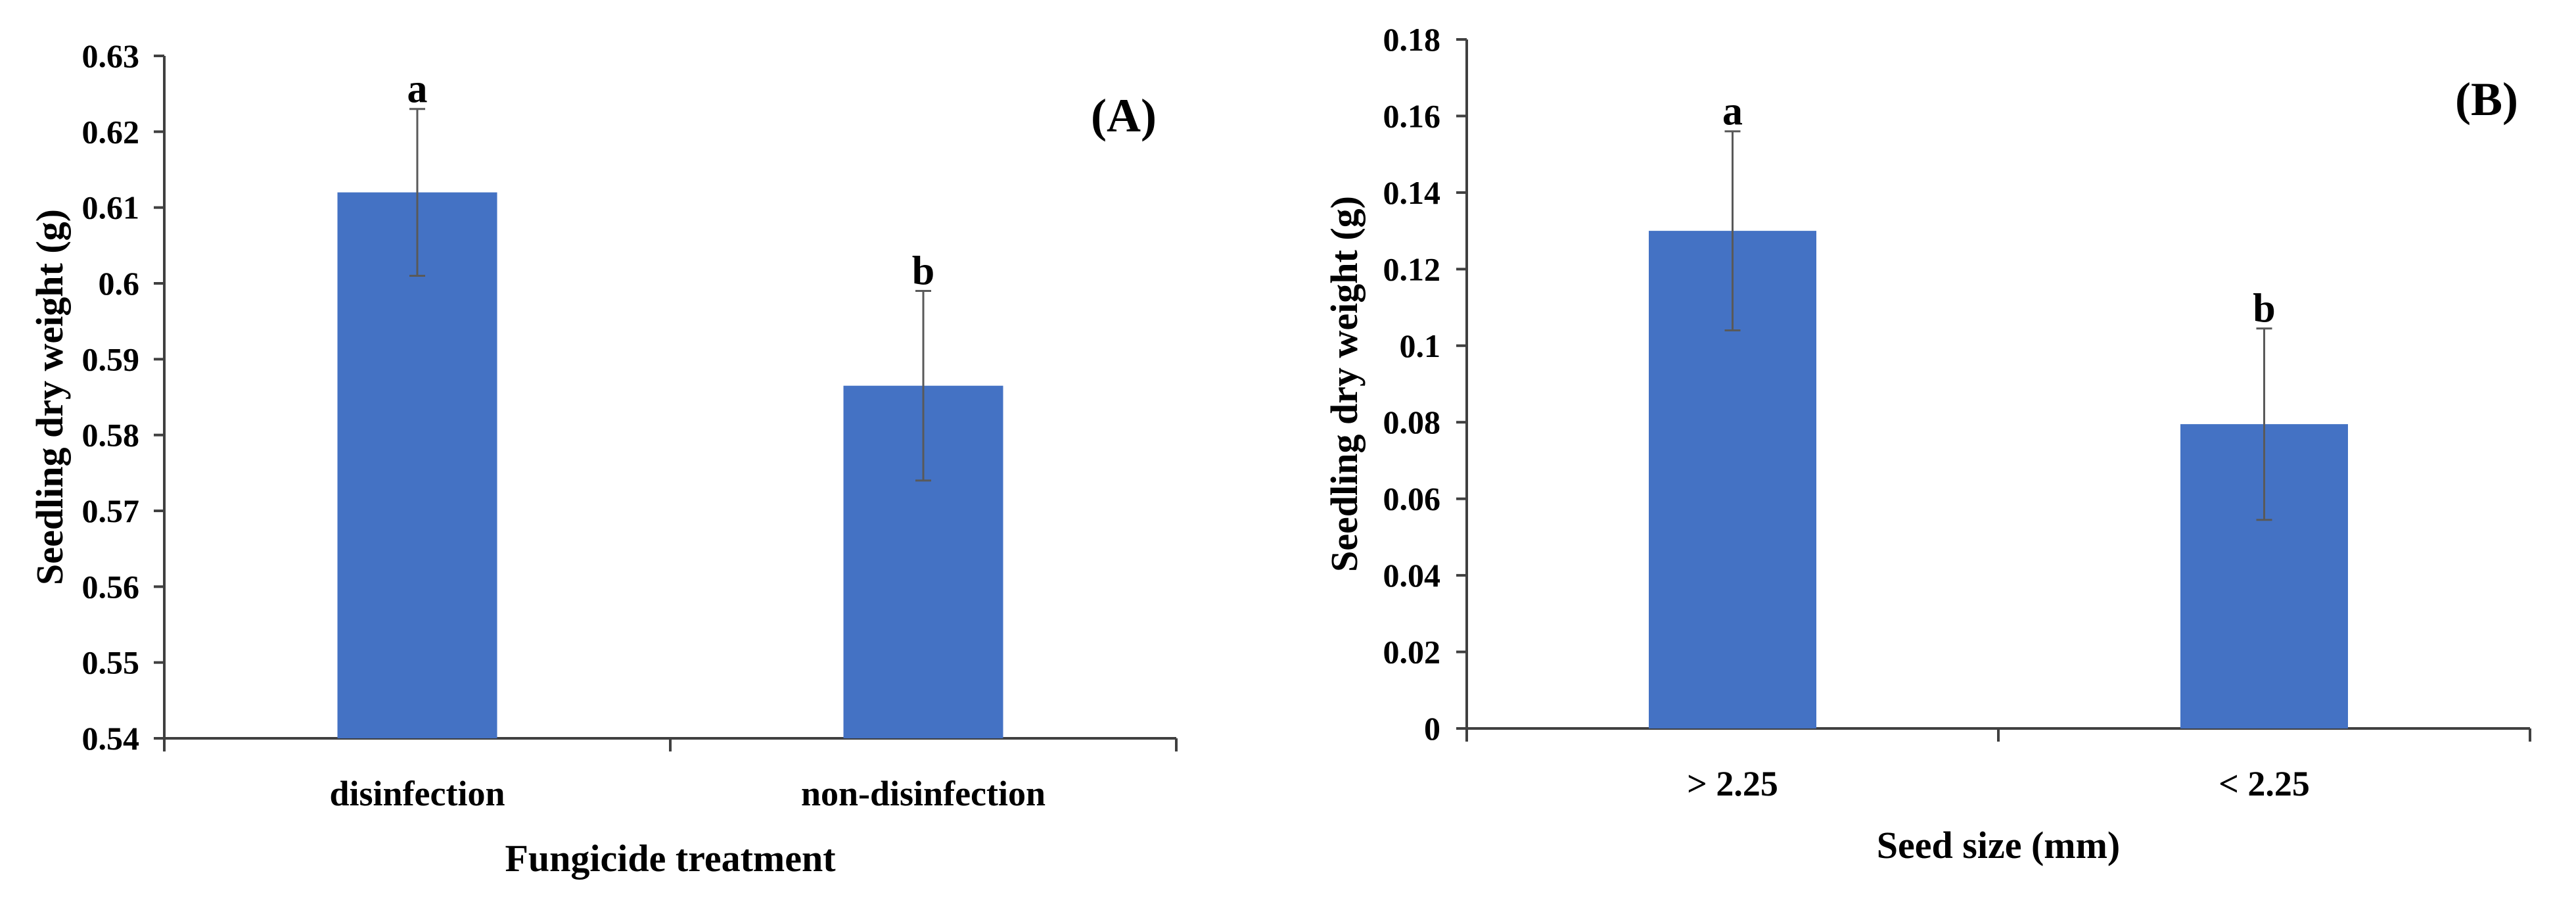  What do you see at coordinates (111, 738) in the screenshot?
I see `y-tick-label: 0.54` at bounding box center [111, 738].